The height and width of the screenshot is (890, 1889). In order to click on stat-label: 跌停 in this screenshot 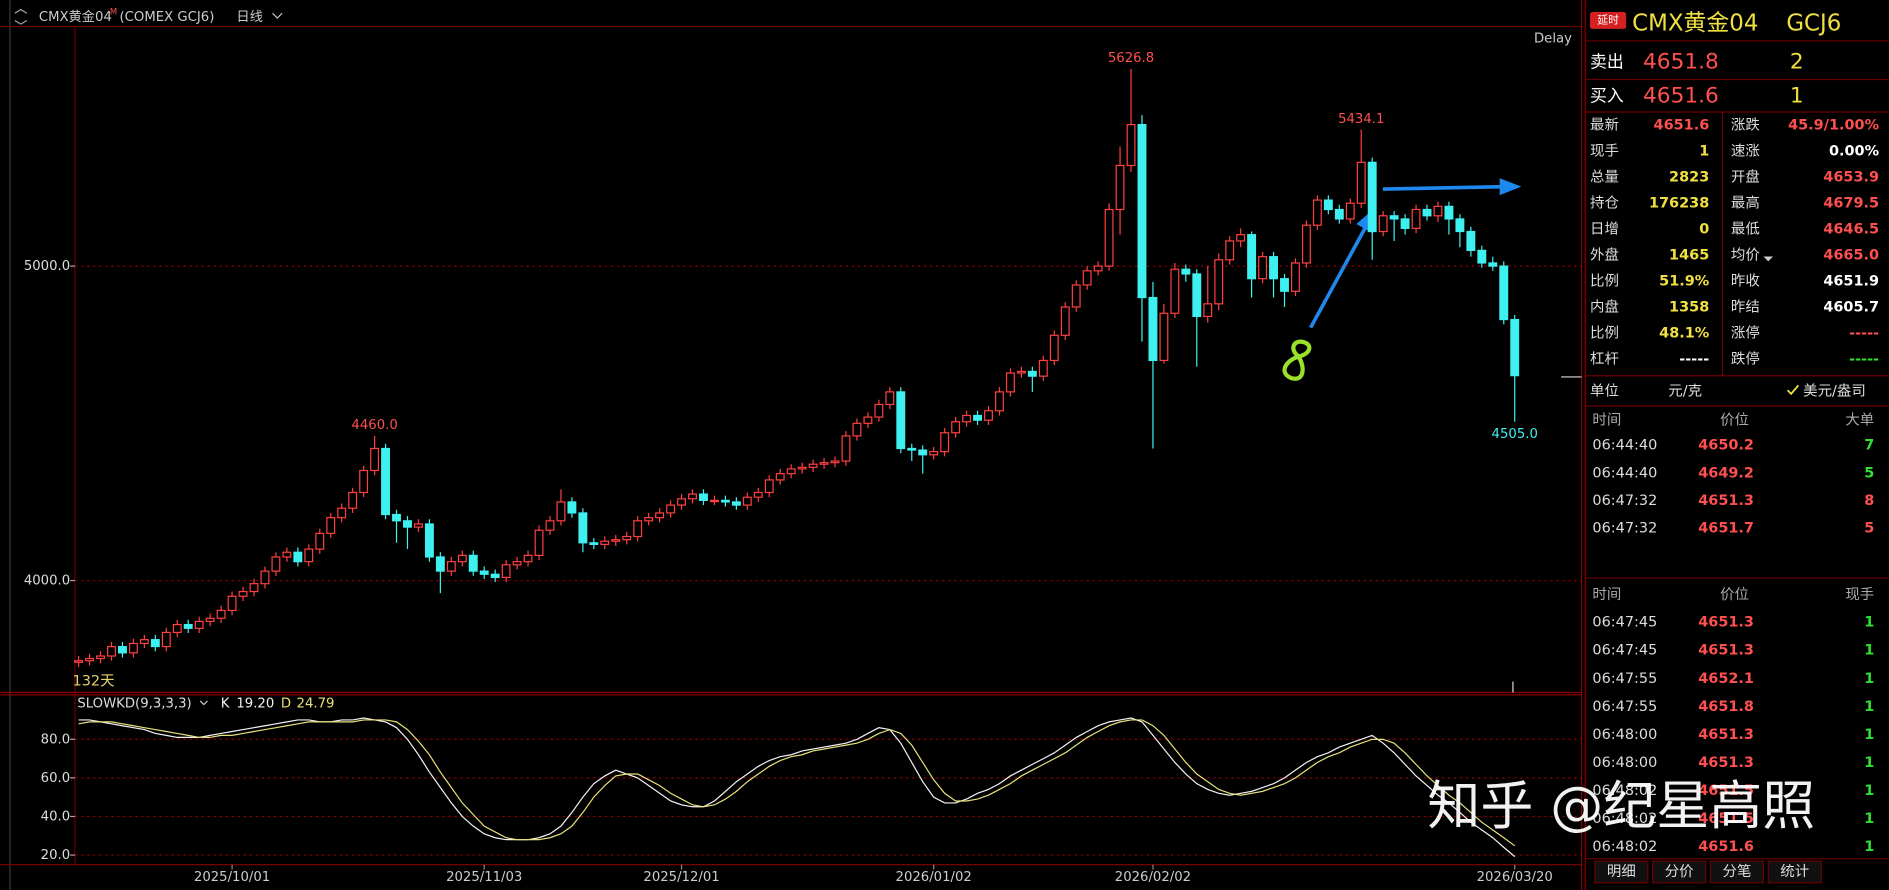, I will do `click(1745, 358)`.